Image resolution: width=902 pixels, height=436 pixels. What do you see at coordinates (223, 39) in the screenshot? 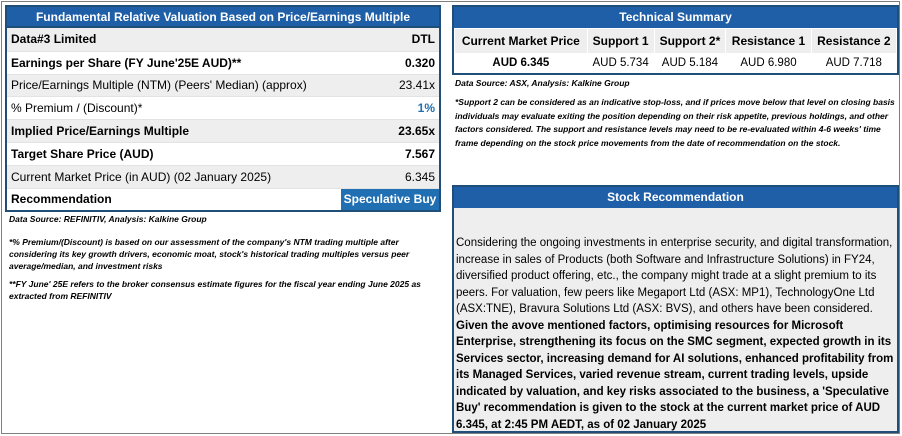
I see `company-row: Data#3 Limited DTL` at bounding box center [223, 39].